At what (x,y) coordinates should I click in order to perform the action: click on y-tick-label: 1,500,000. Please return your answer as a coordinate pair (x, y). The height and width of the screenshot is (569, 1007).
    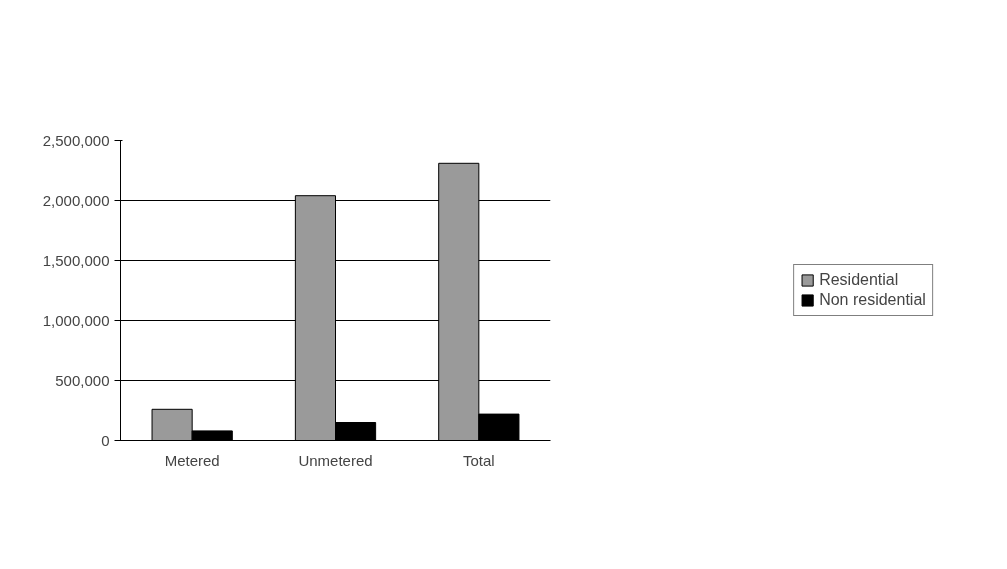
    Looking at the image, I should click on (76, 260).